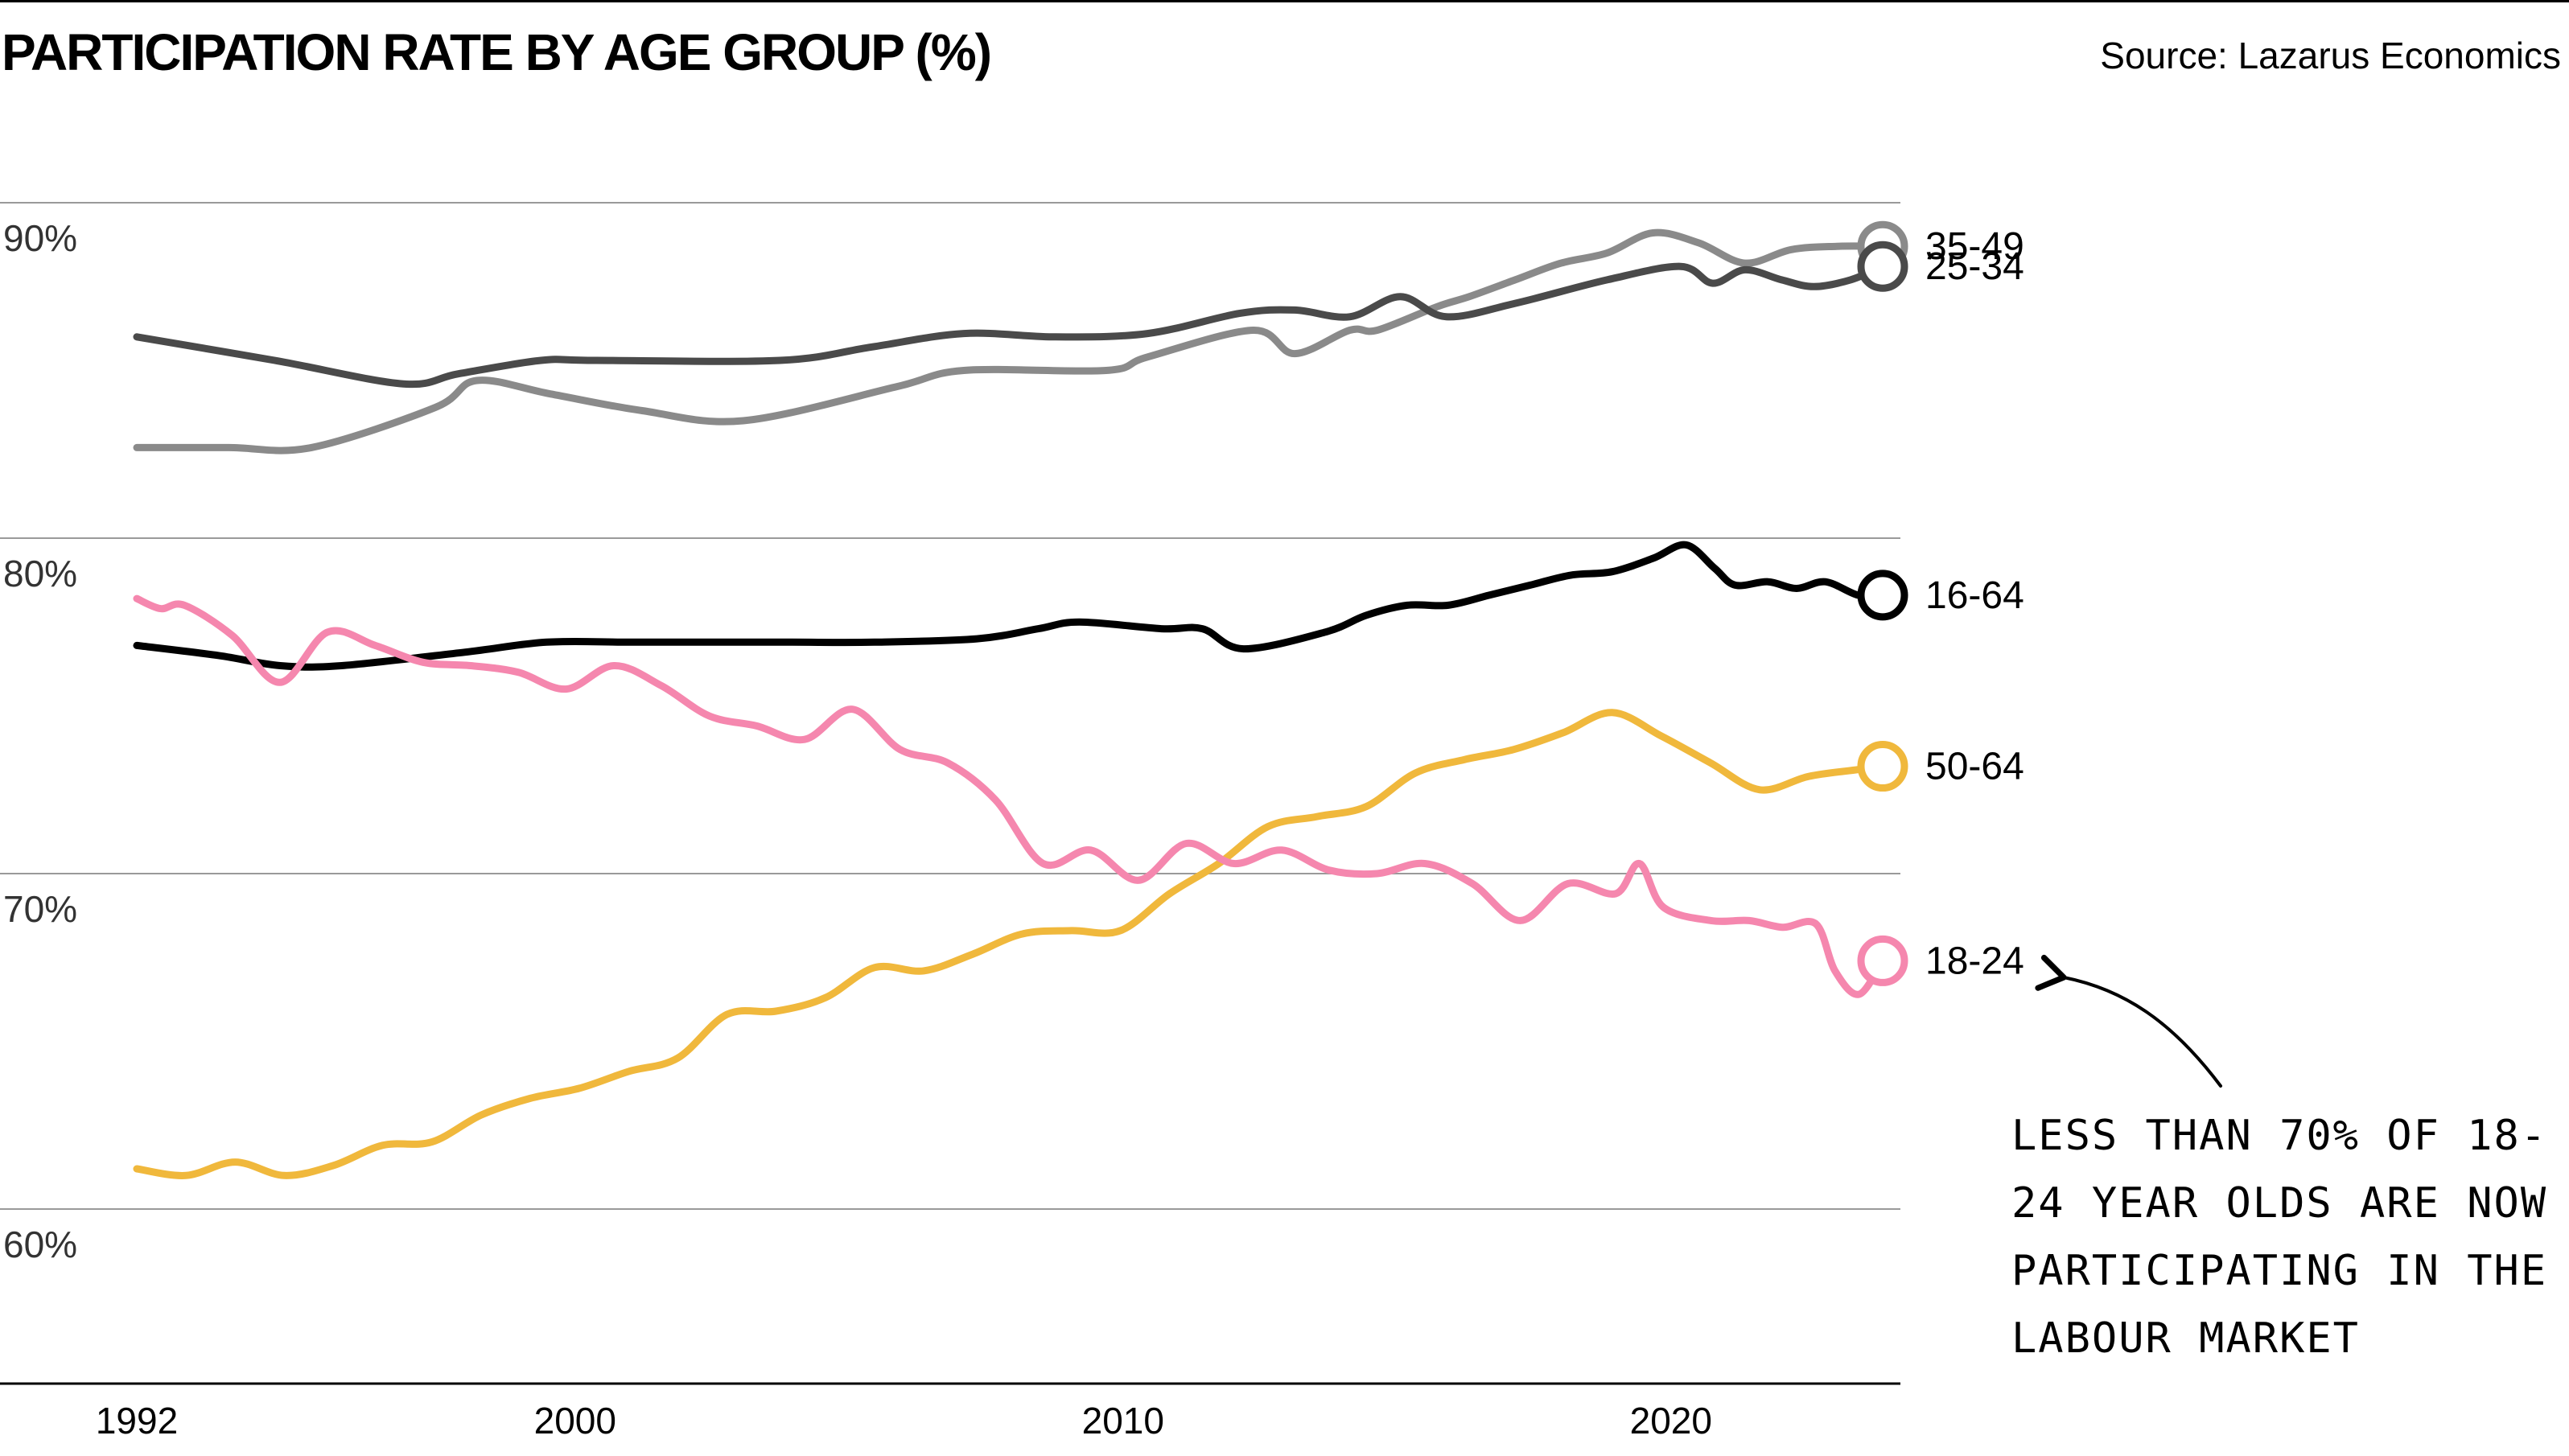 The image size is (2569, 1456). I want to click on series-label-50-64: 50-64, so click(1974, 767).